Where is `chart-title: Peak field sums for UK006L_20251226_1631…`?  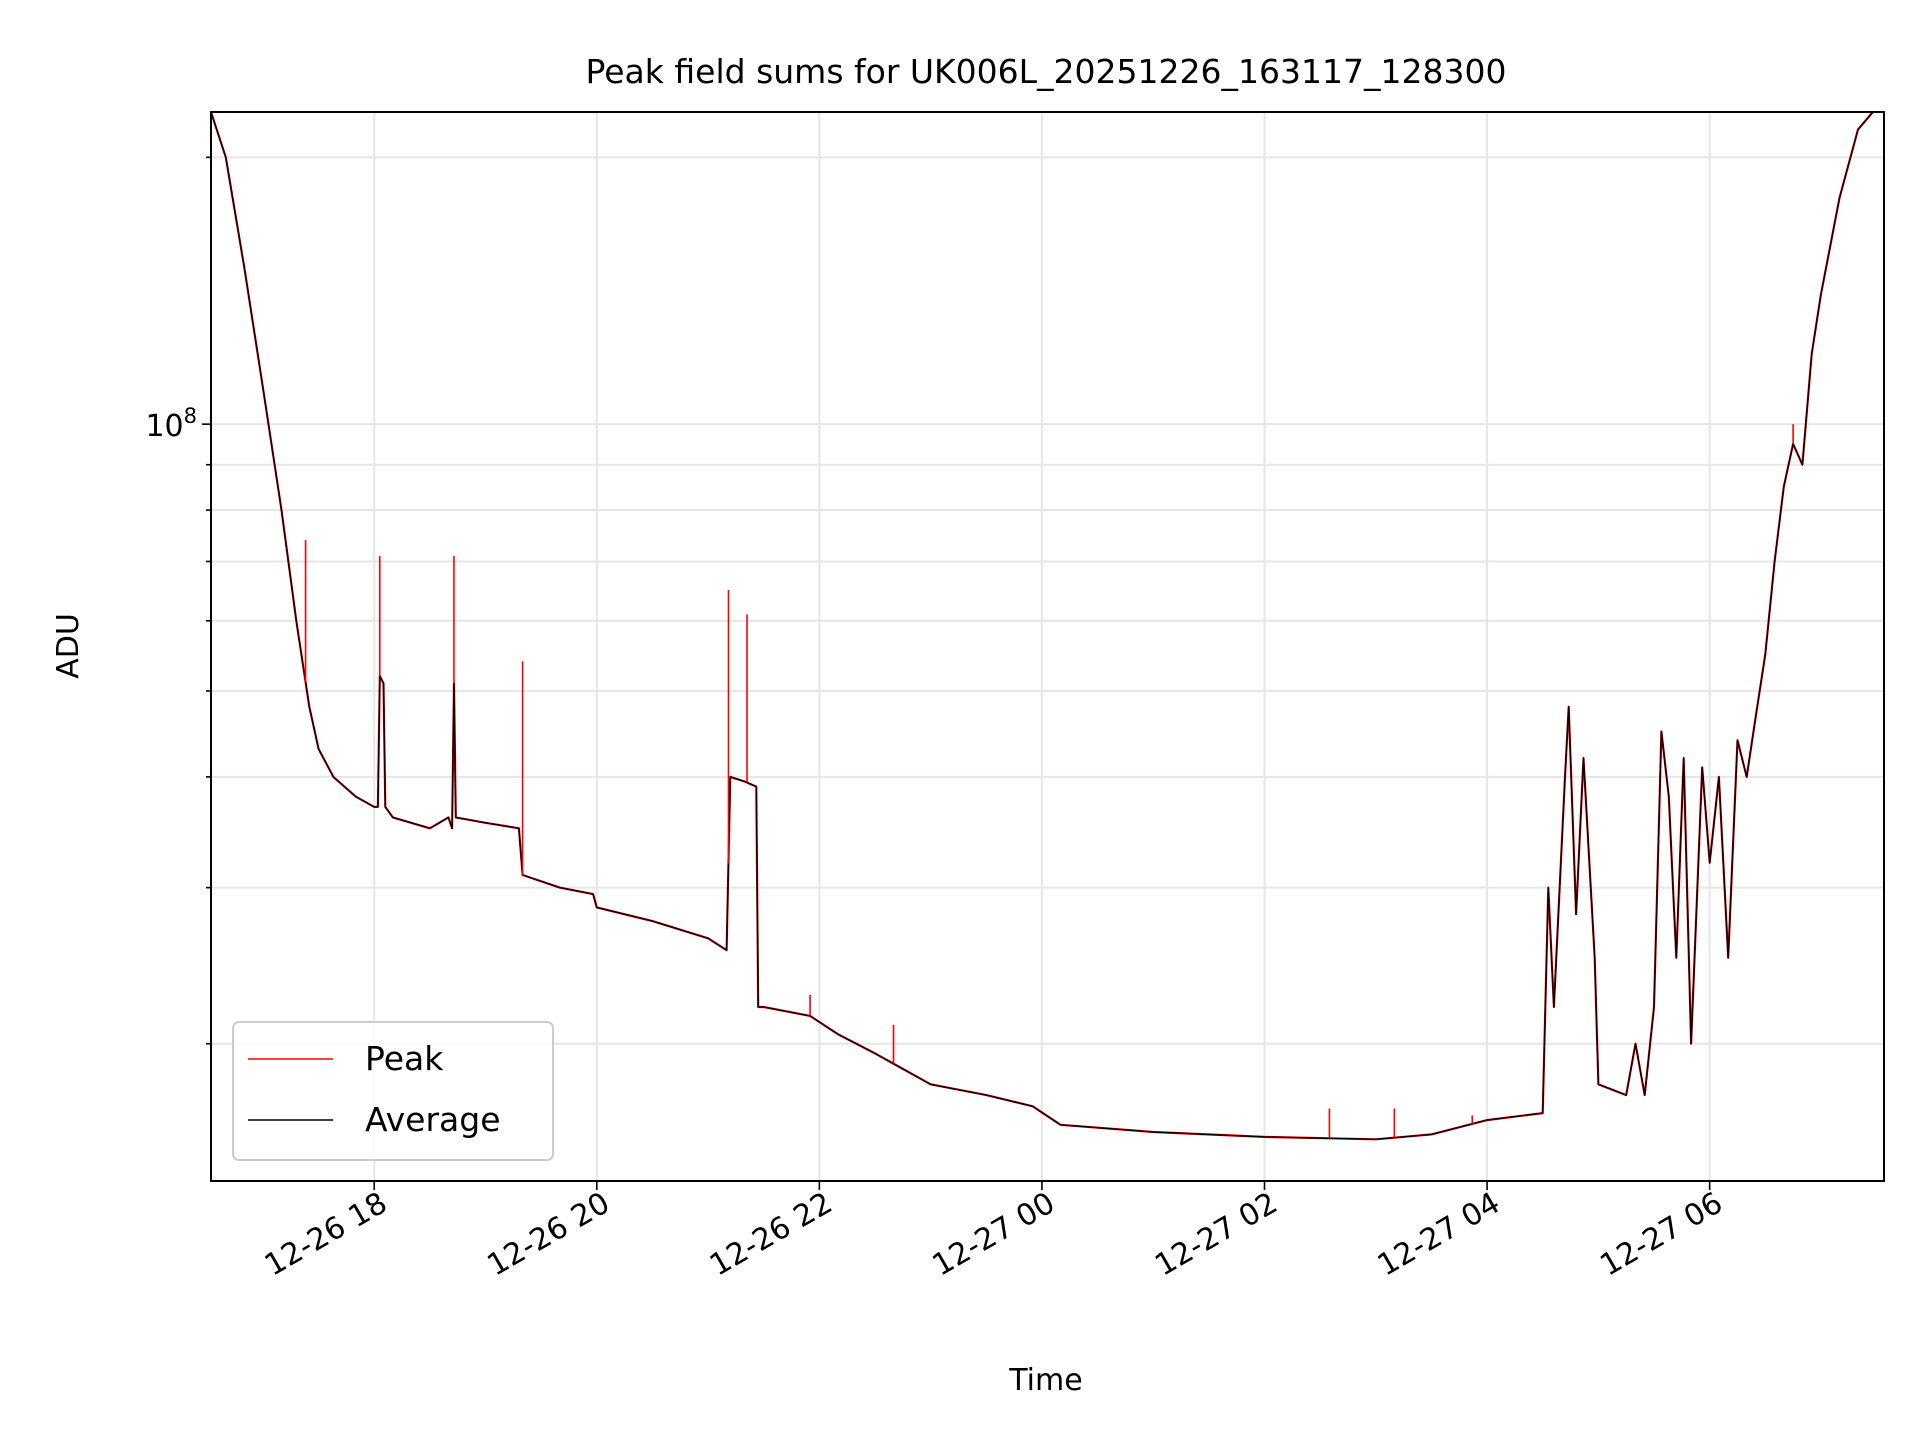
chart-title: Peak field sums for UK006L_20251226_1631… is located at coordinates (1046, 71).